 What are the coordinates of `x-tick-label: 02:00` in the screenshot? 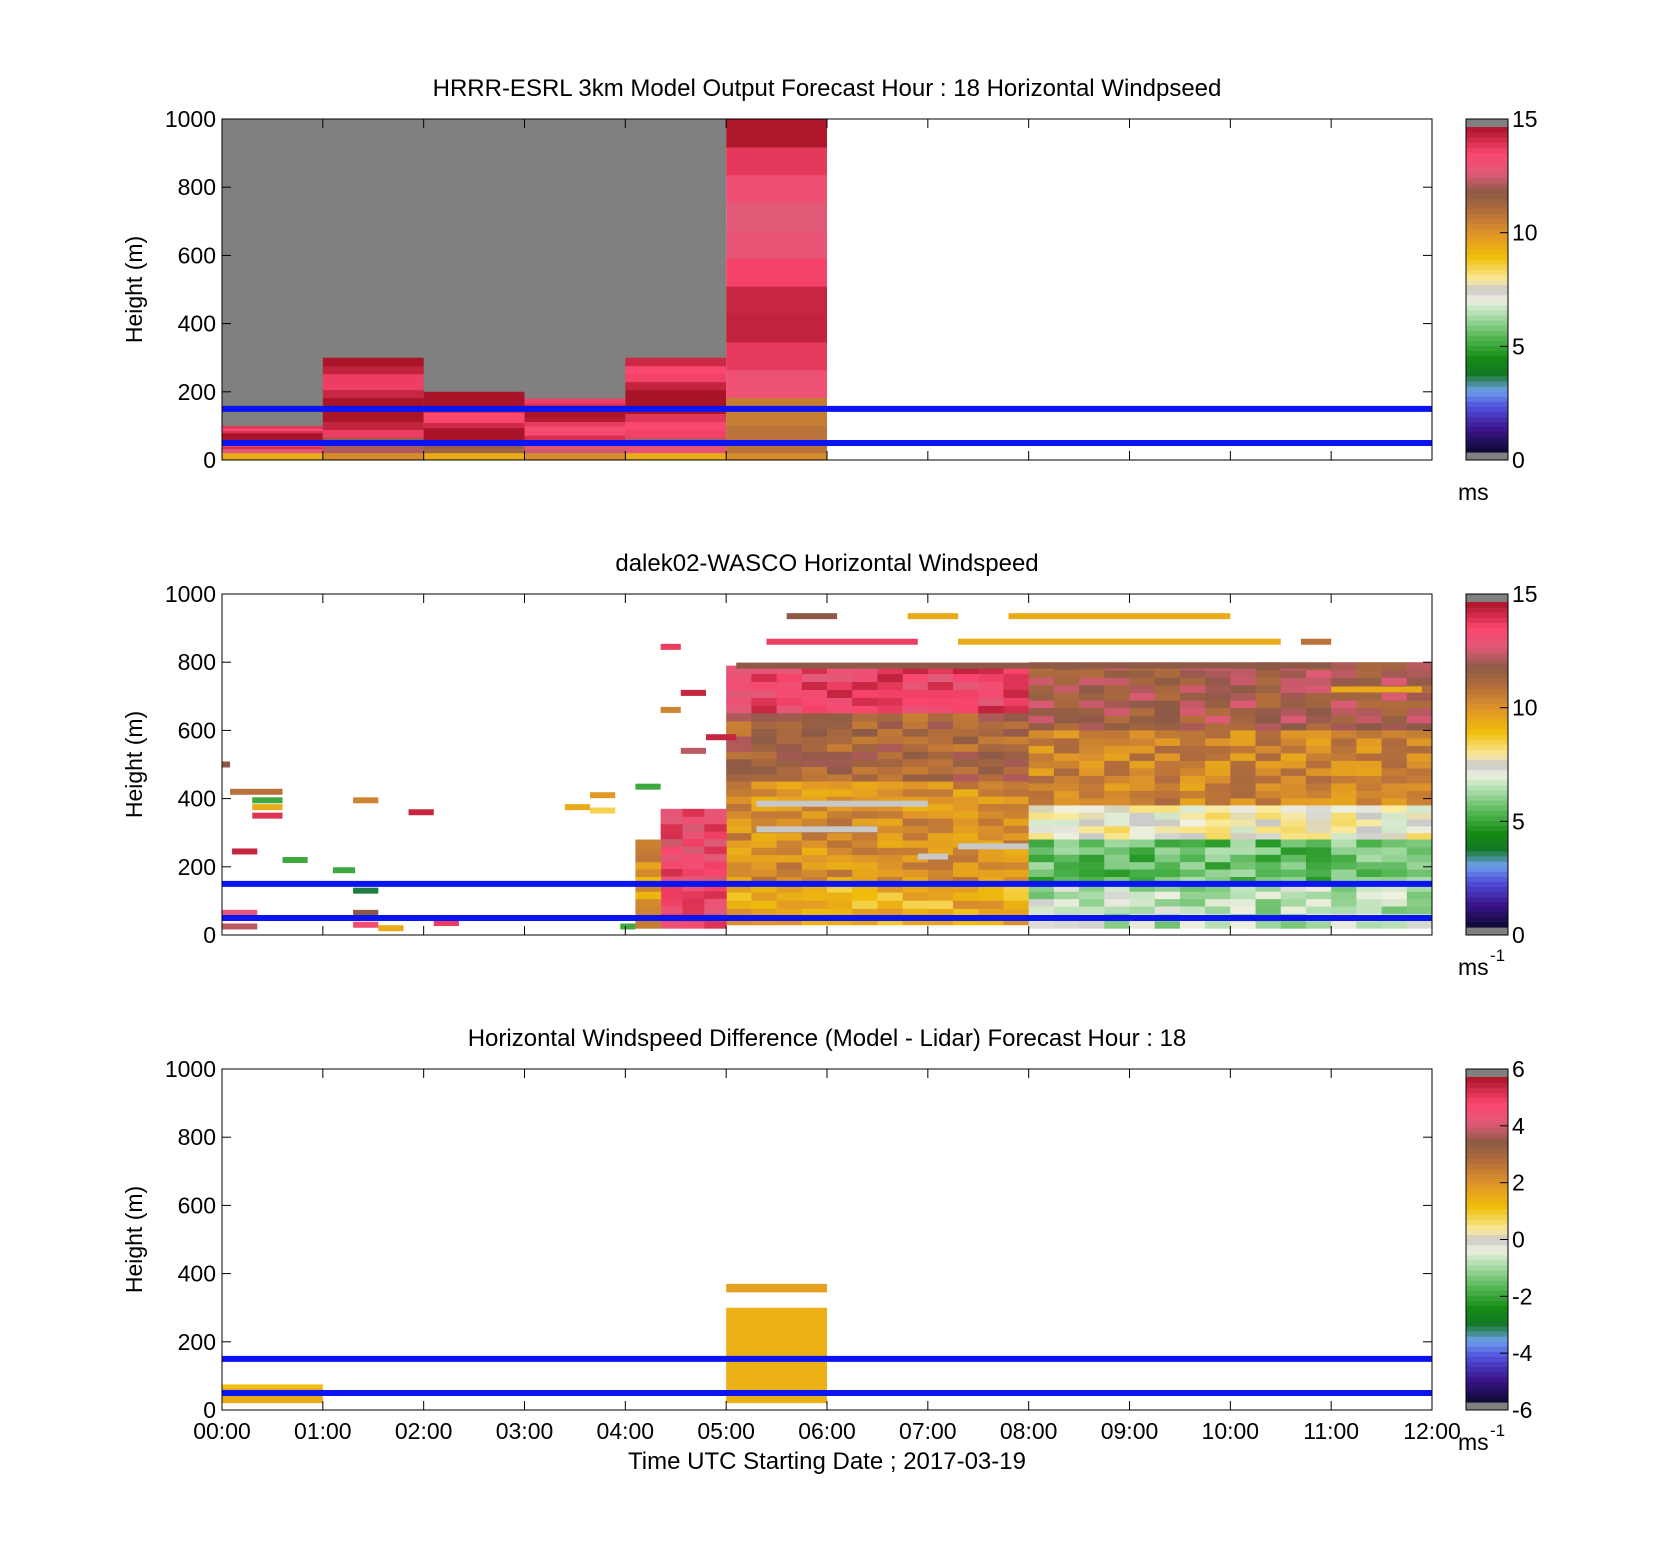 It's located at (424, 1431).